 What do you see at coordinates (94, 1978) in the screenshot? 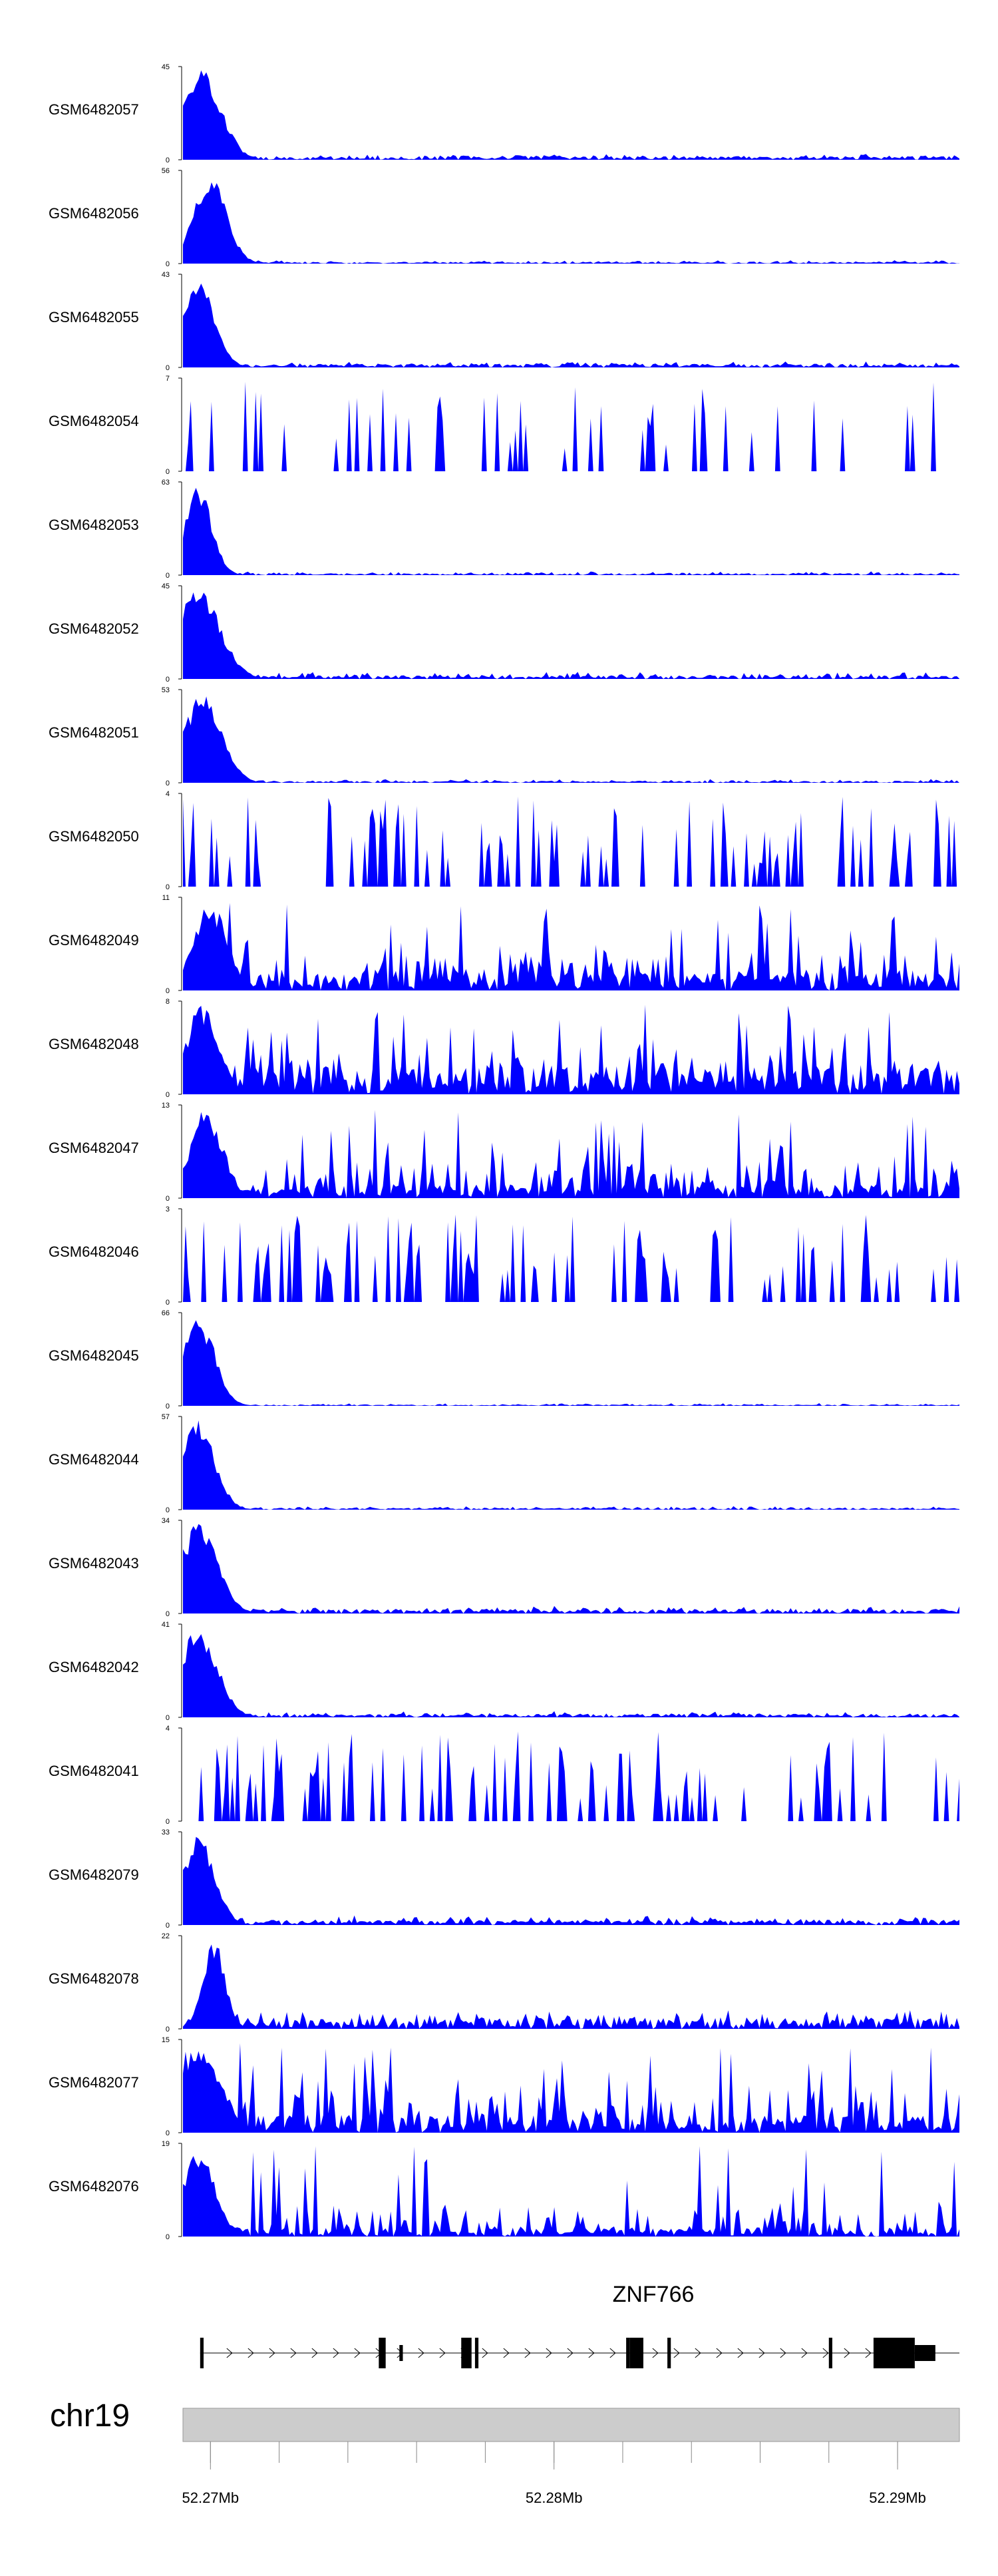
I see `track-label: GSM6482078` at bounding box center [94, 1978].